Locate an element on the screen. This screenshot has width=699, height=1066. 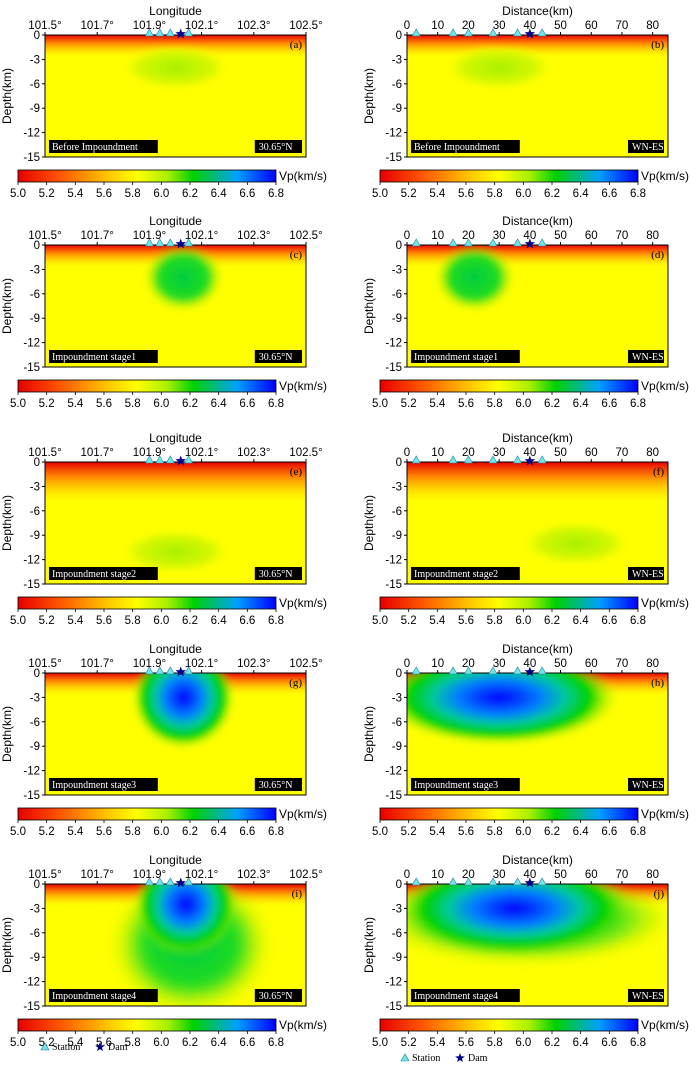
x-tick-label: 102.3° is located at coordinates (253, 26).